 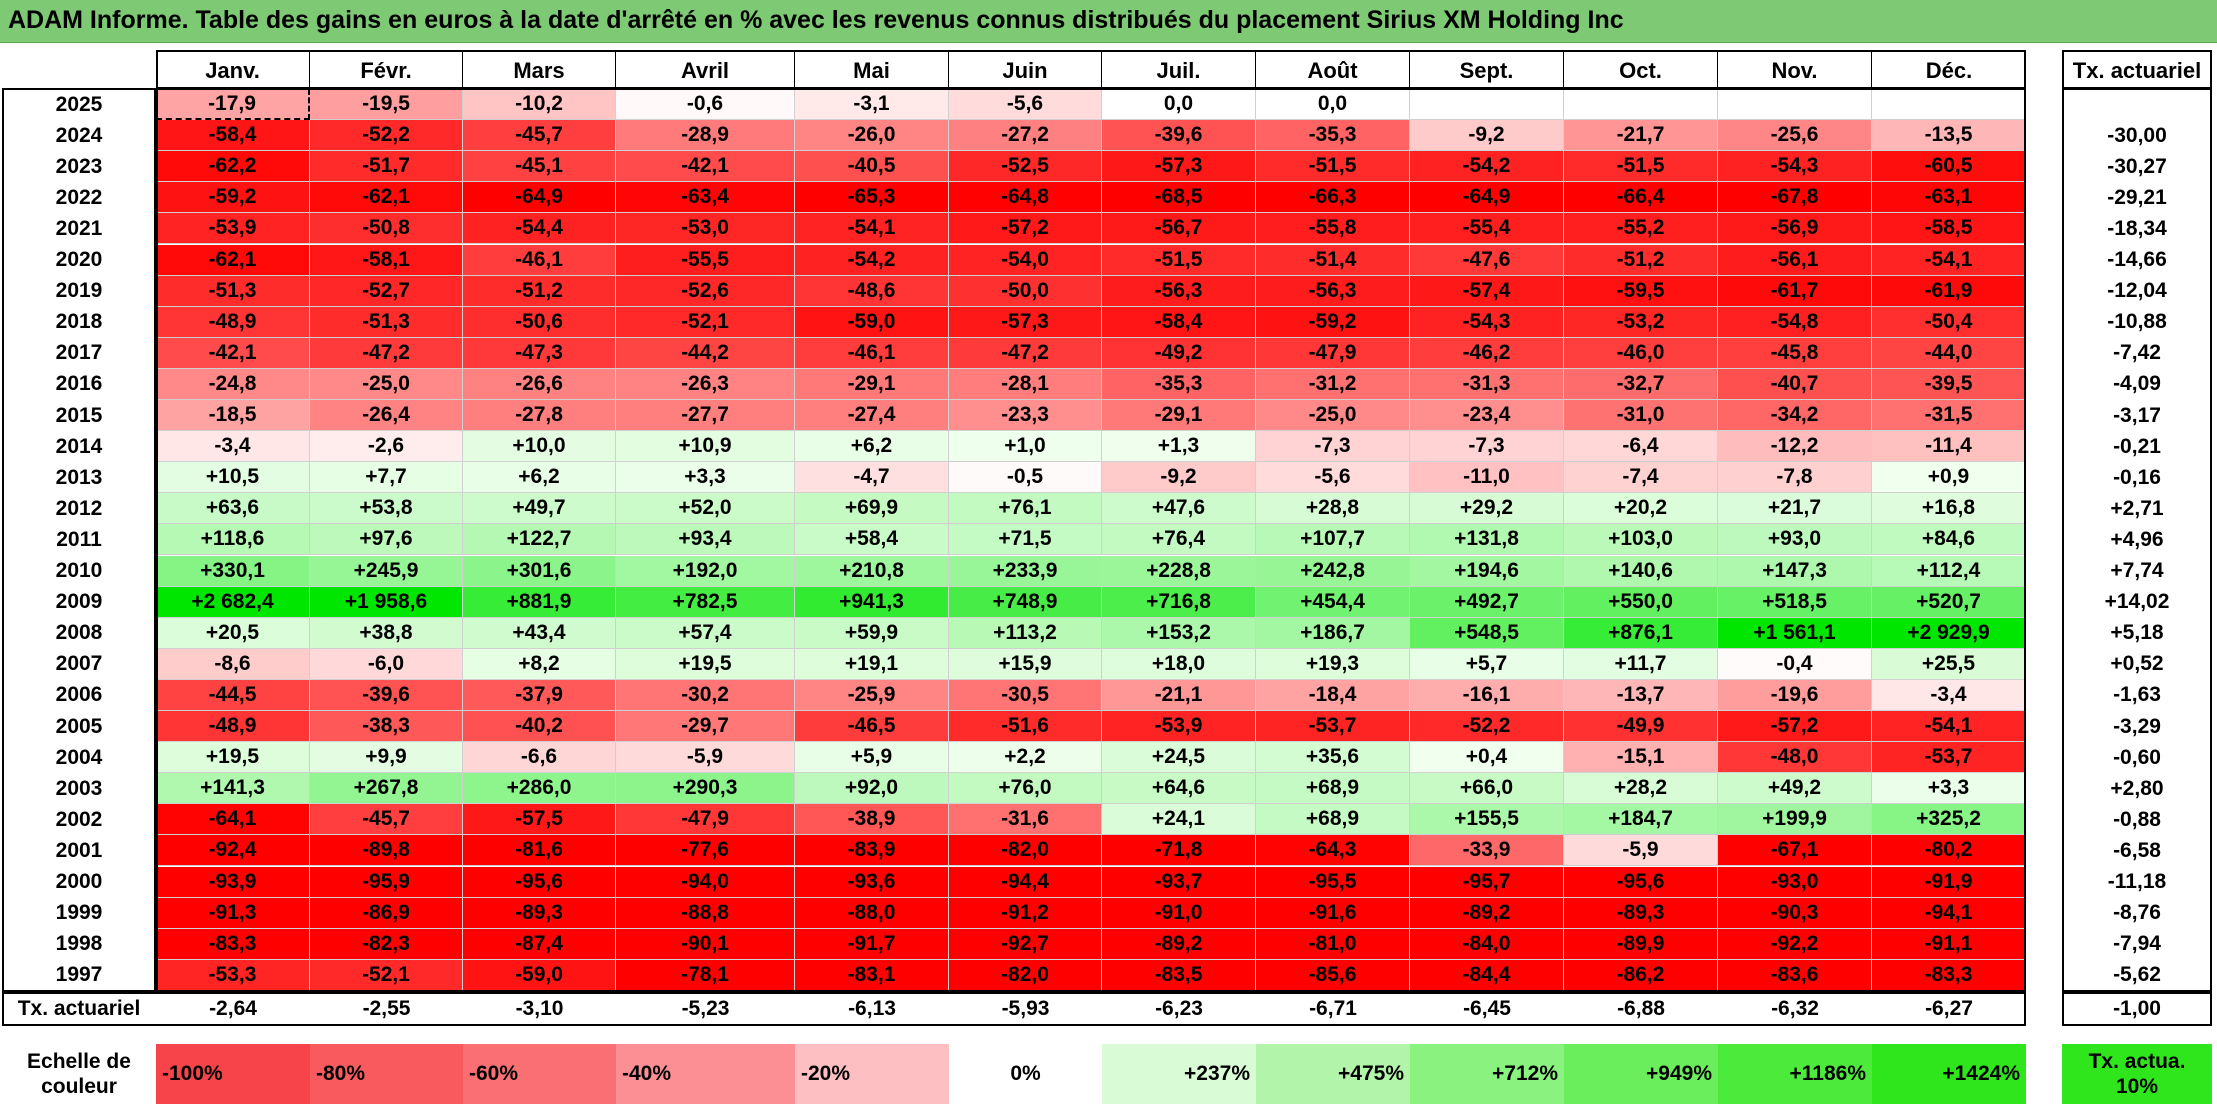 What do you see at coordinates (1795, 789) in the screenshot?
I see `heatmap-cell: +49,2` at bounding box center [1795, 789].